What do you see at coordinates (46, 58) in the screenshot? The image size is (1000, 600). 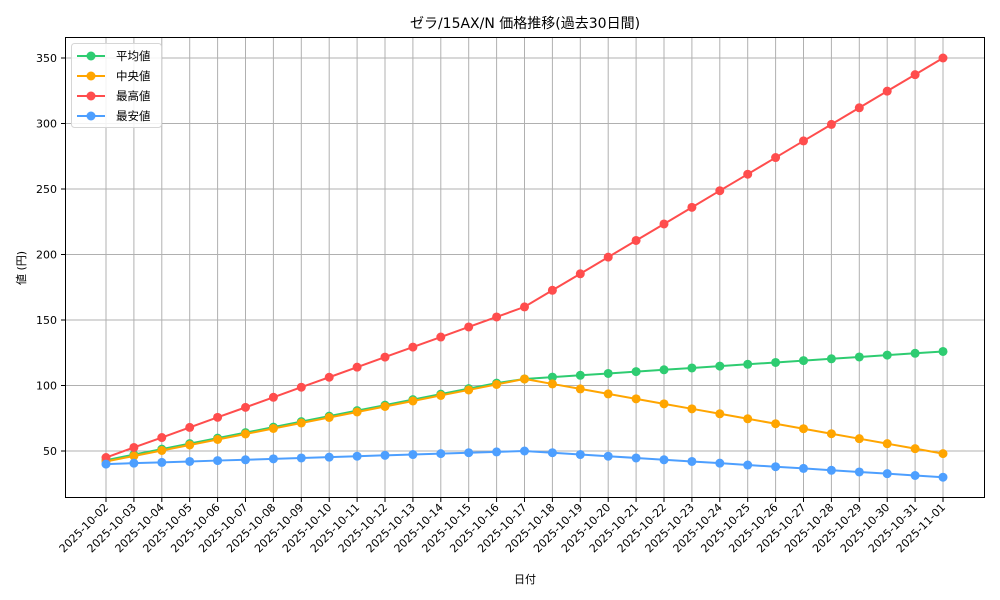 I see `y-tick-label: 350` at bounding box center [46, 58].